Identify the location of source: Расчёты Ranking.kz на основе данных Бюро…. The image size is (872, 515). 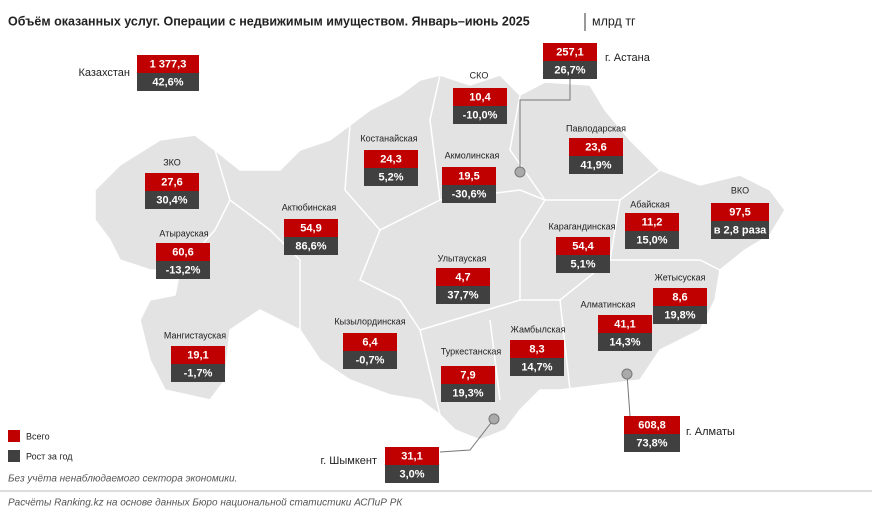
(205, 503).